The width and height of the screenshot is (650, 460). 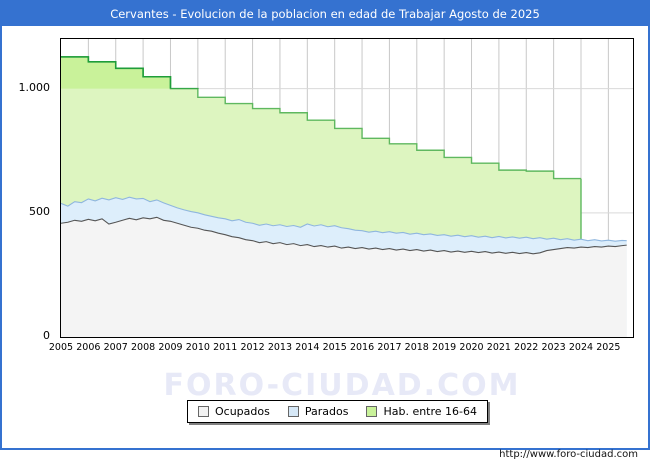 I want to click on x-tick-label: 2016, so click(x=362, y=347).